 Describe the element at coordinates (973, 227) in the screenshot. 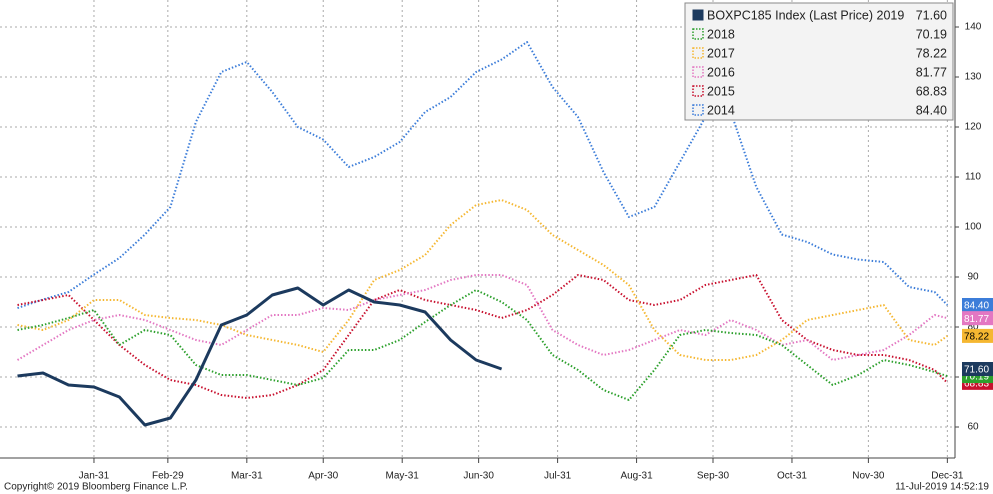

I see `y-tick-label: 100` at that location.